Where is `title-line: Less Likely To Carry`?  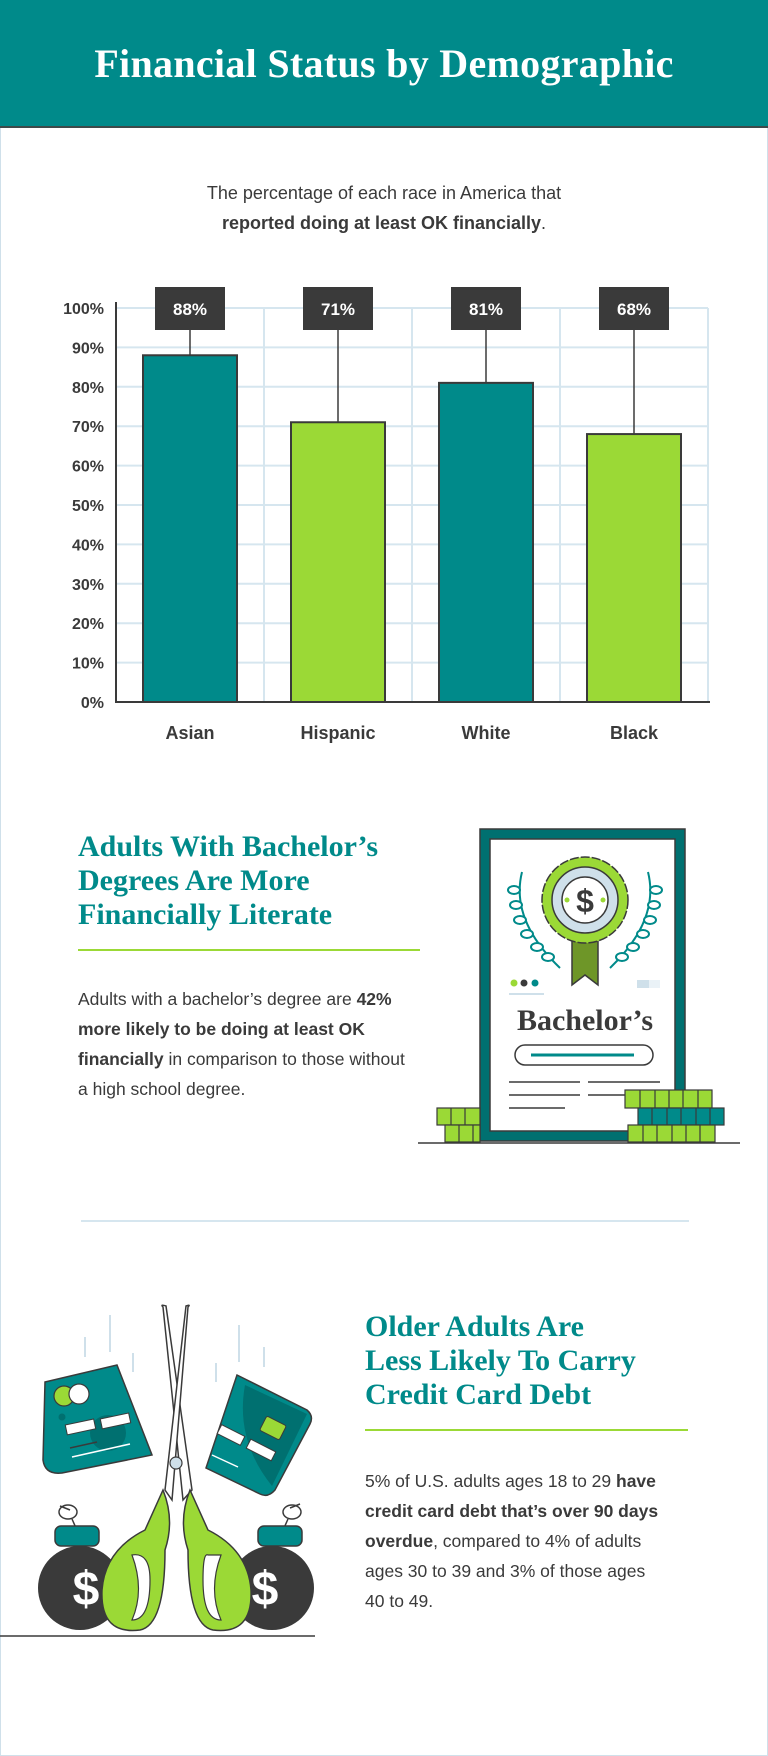
title-line: Less Likely To Carry is located at coordinates (500, 1360).